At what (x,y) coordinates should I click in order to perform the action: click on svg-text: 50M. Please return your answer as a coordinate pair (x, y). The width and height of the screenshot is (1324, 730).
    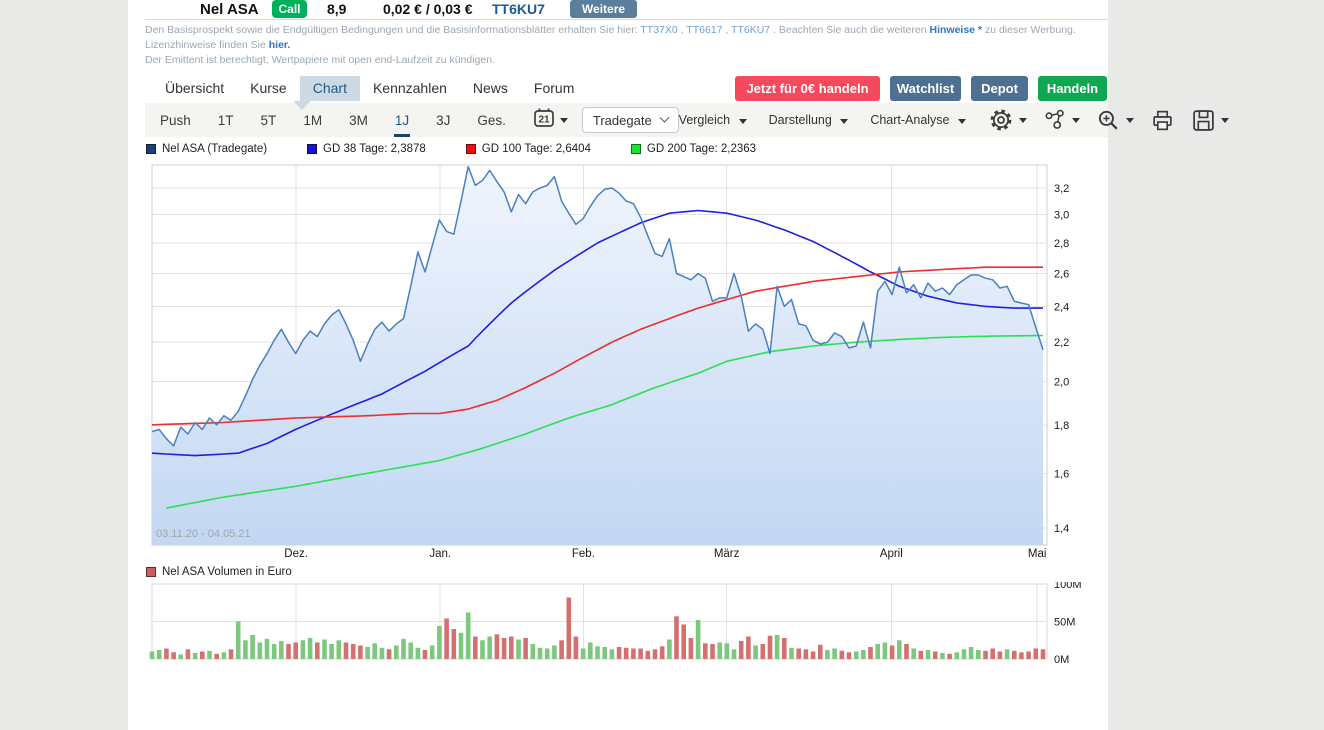
    Looking at the image, I should click on (1064, 623).